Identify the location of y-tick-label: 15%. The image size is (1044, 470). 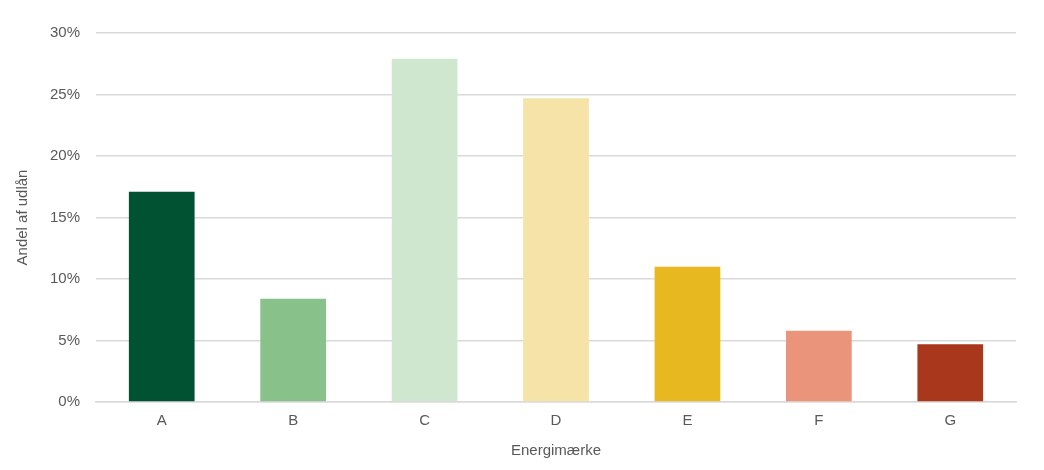
(65, 216).